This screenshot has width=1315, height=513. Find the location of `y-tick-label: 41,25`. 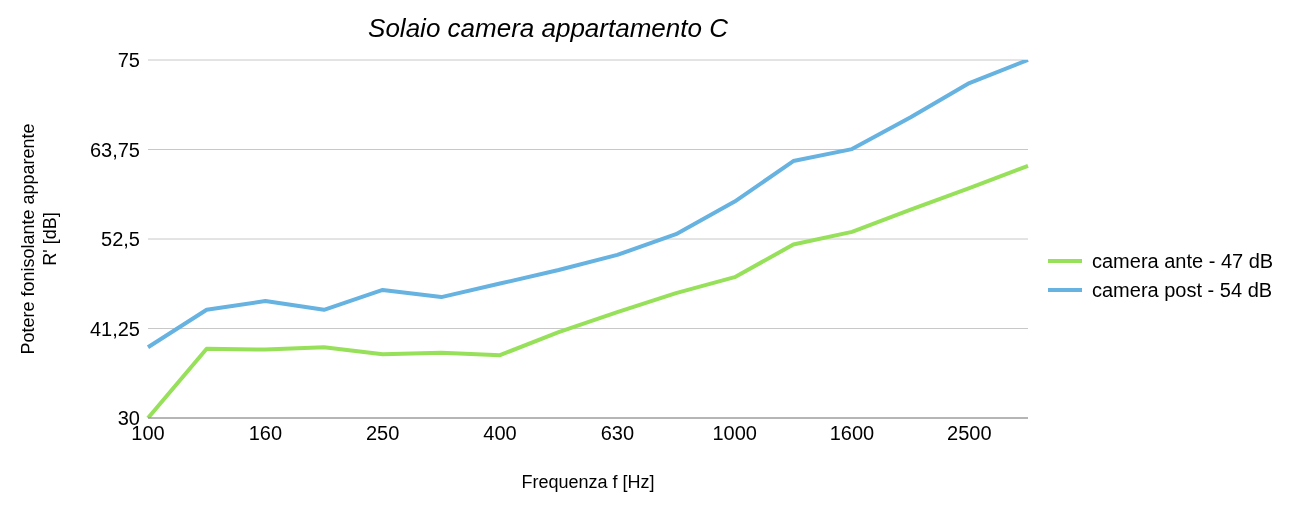

y-tick-label: 41,25 is located at coordinates (114, 328).